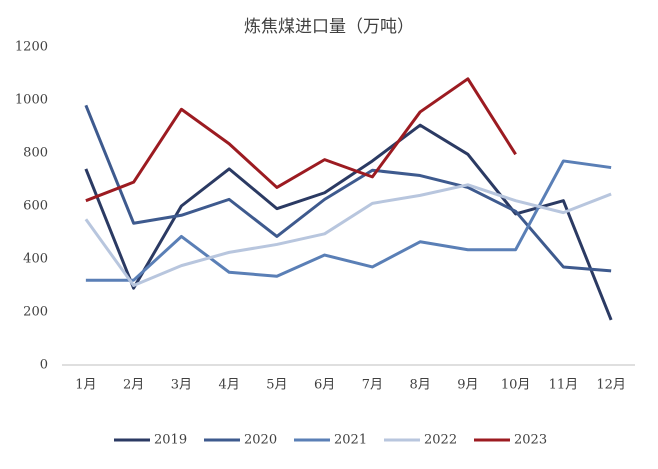 The image size is (658, 469). Describe the element at coordinates (350, 440) in the screenshot. I see `legend-label: 2021` at that location.